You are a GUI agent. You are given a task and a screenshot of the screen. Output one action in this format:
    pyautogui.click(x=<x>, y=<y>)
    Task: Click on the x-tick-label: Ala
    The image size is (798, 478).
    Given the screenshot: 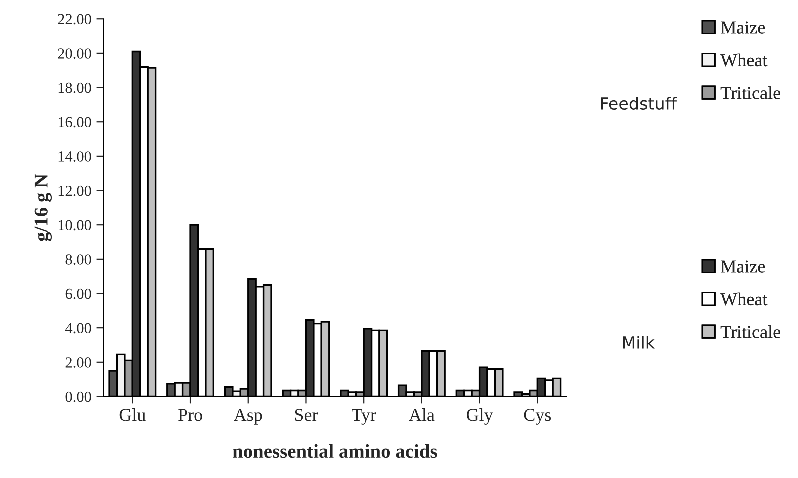 What is the action you would take?
    pyautogui.click(x=422, y=415)
    